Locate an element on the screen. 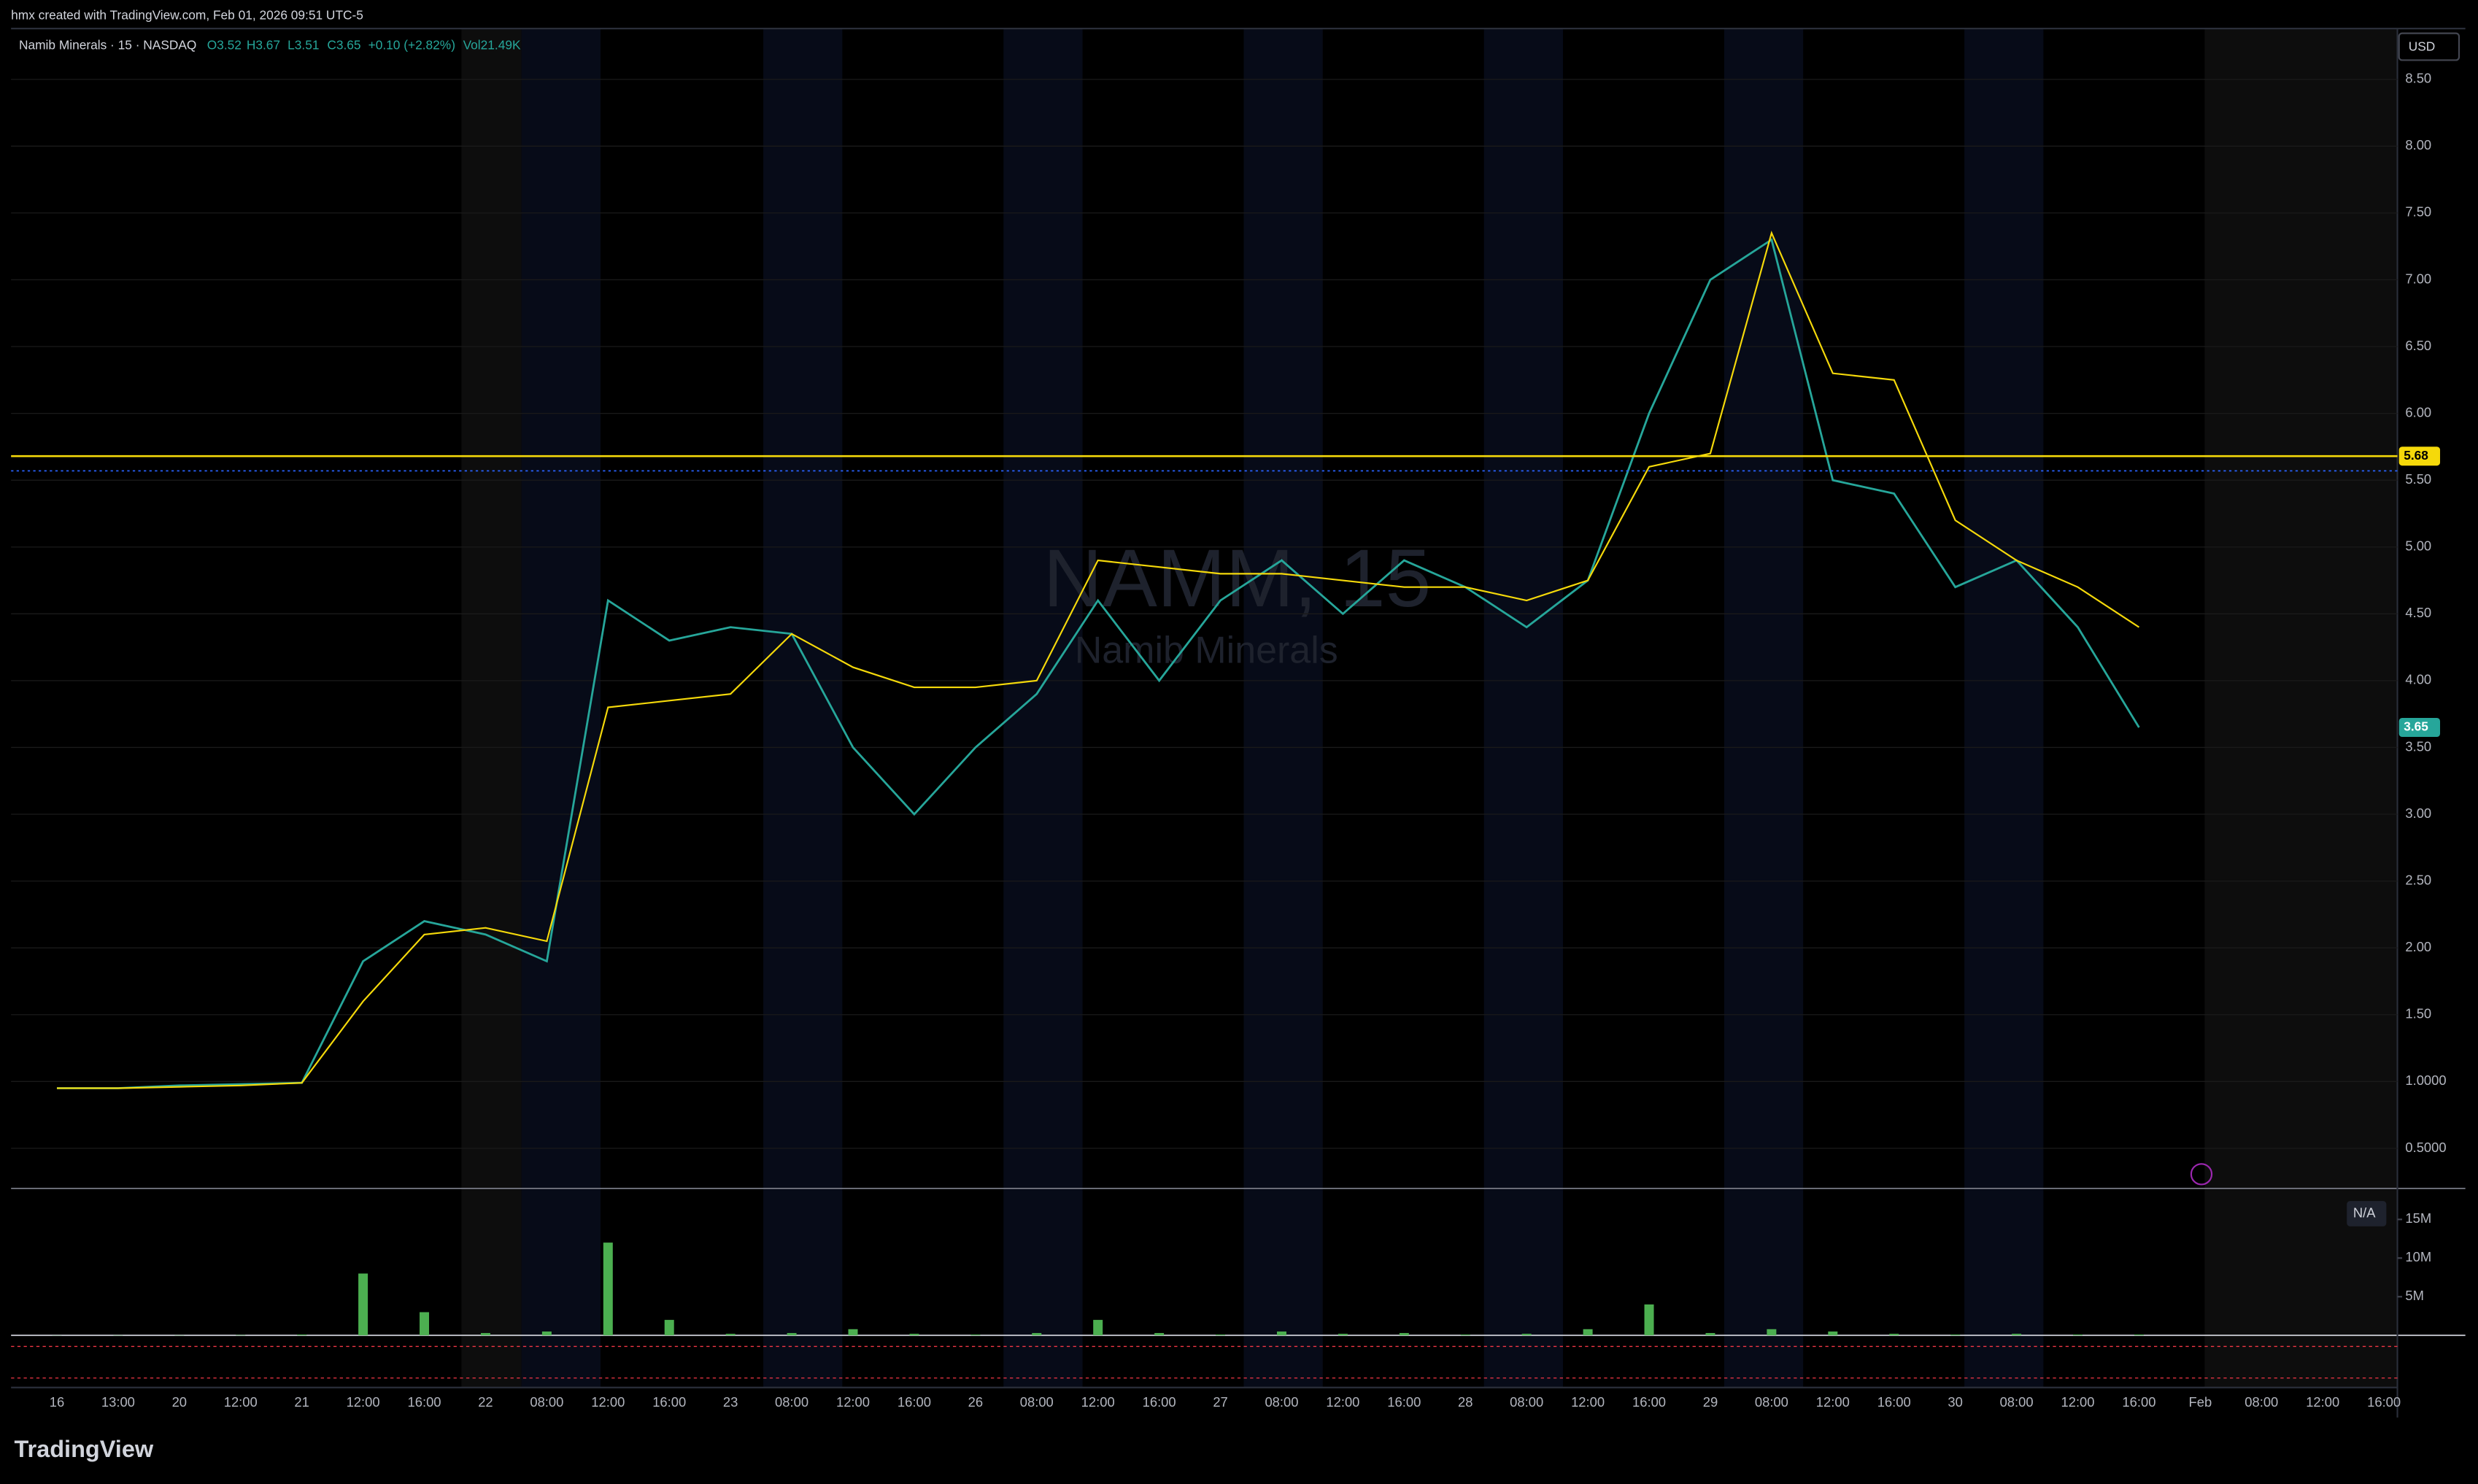  y-tick-label: 0.5000 is located at coordinates (2425, 1147).